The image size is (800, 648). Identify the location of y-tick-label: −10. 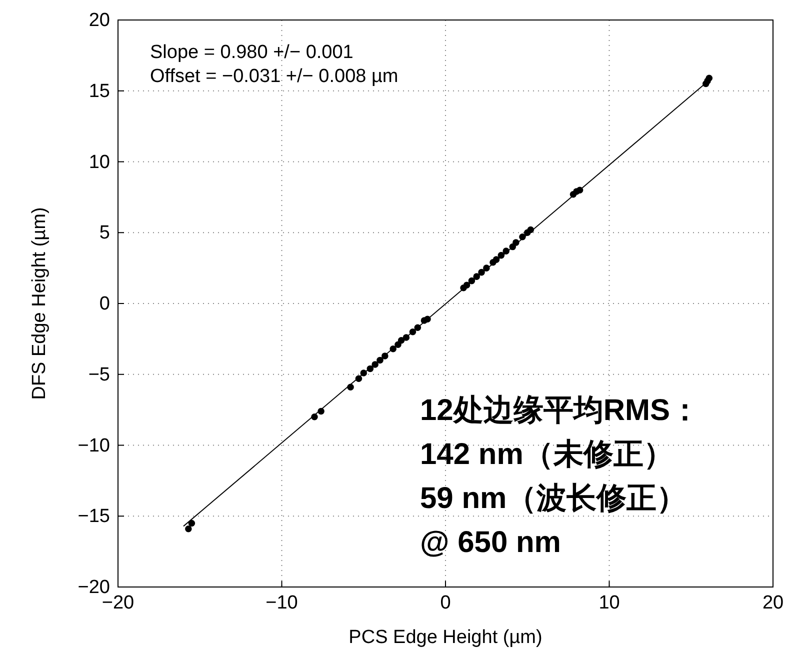
(94, 445).